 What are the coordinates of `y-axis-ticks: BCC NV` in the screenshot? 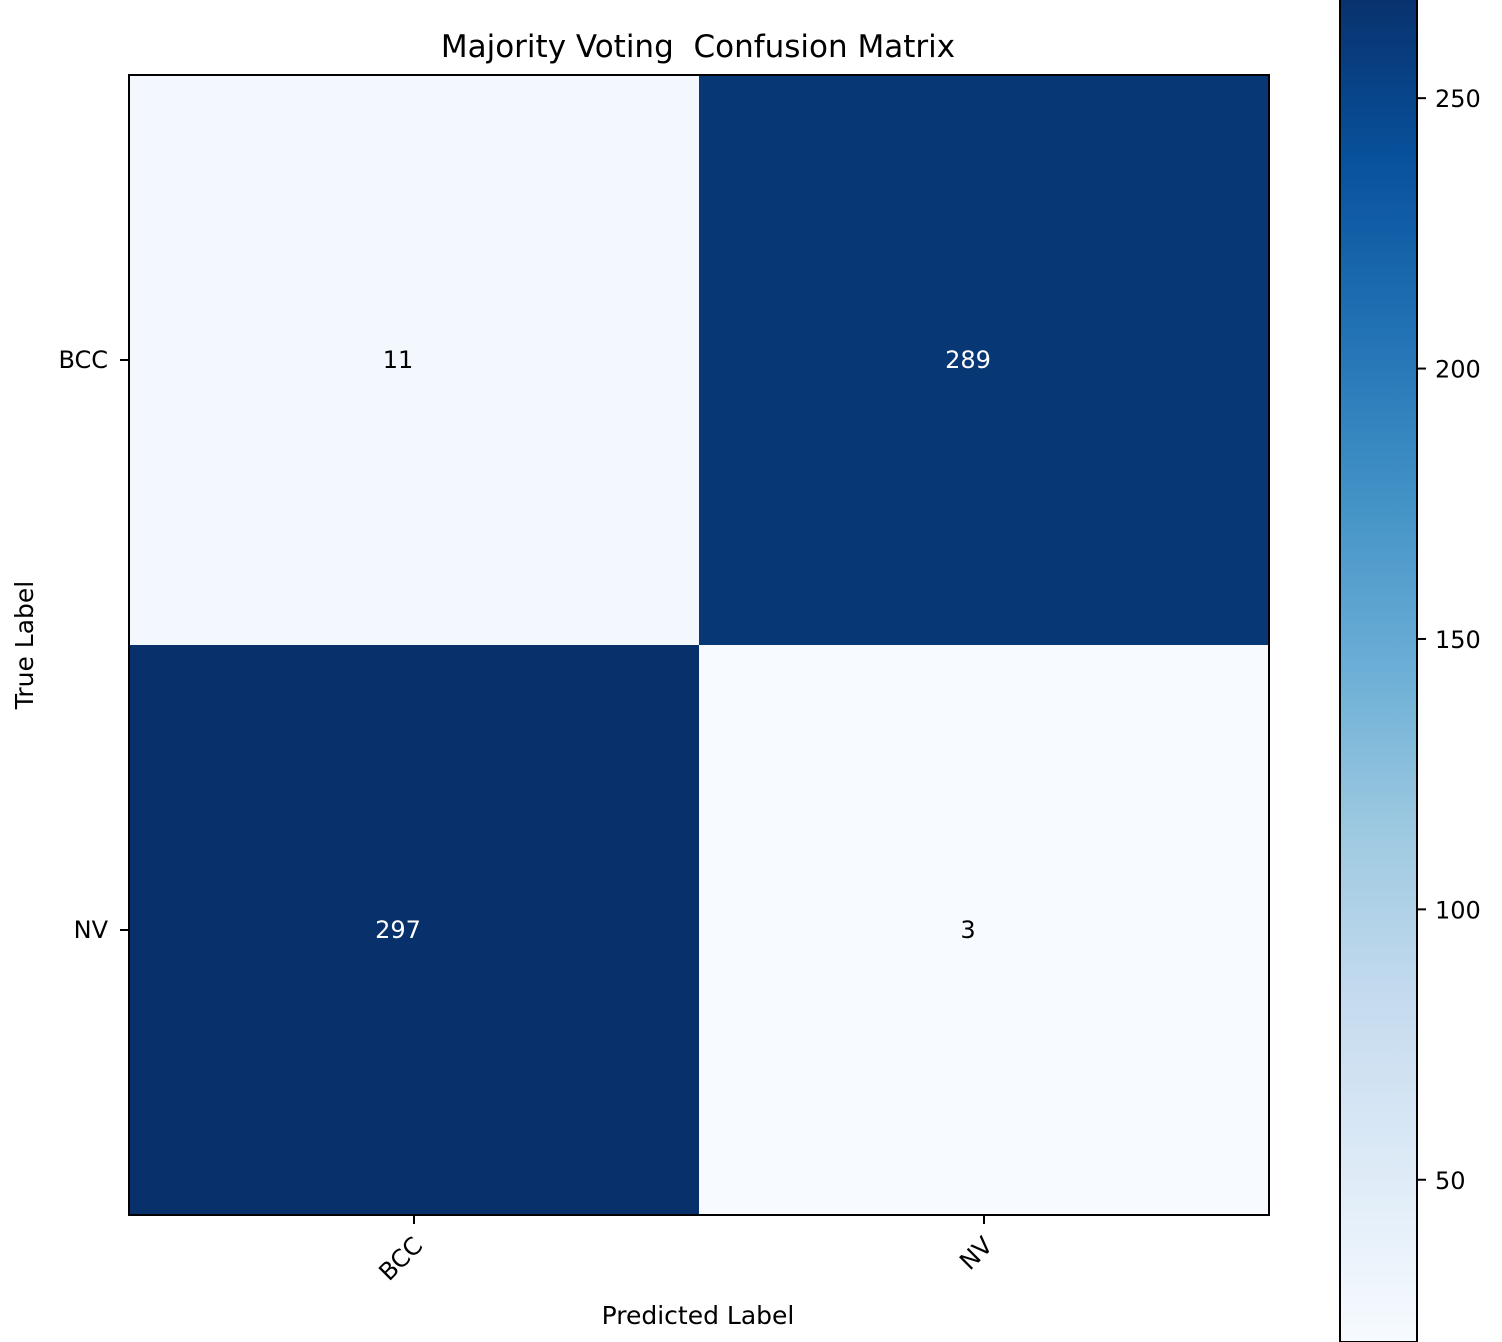 It's located at (93, 645).